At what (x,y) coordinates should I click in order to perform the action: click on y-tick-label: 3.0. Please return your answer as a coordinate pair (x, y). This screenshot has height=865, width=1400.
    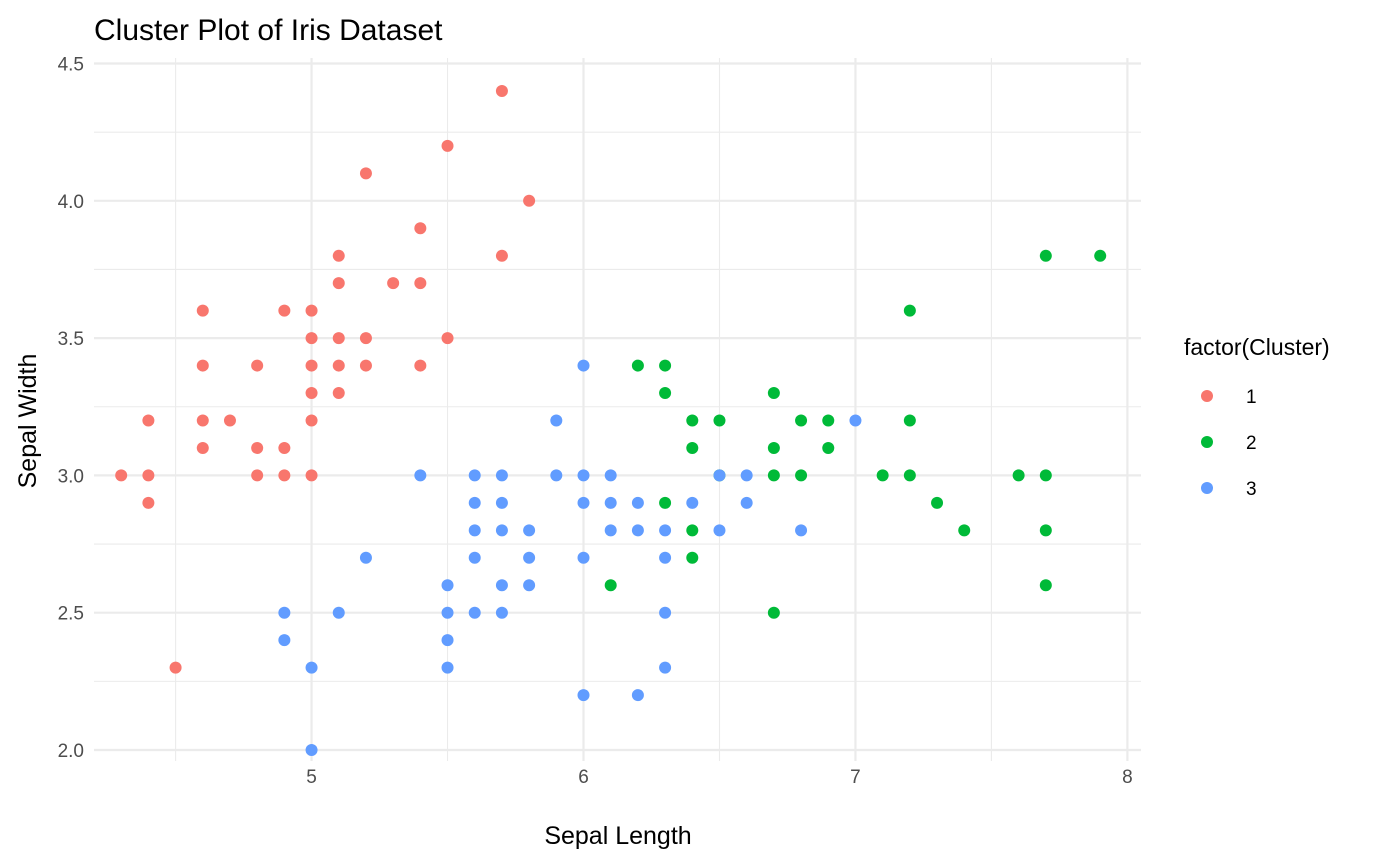
    Looking at the image, I should click on (71, 476).